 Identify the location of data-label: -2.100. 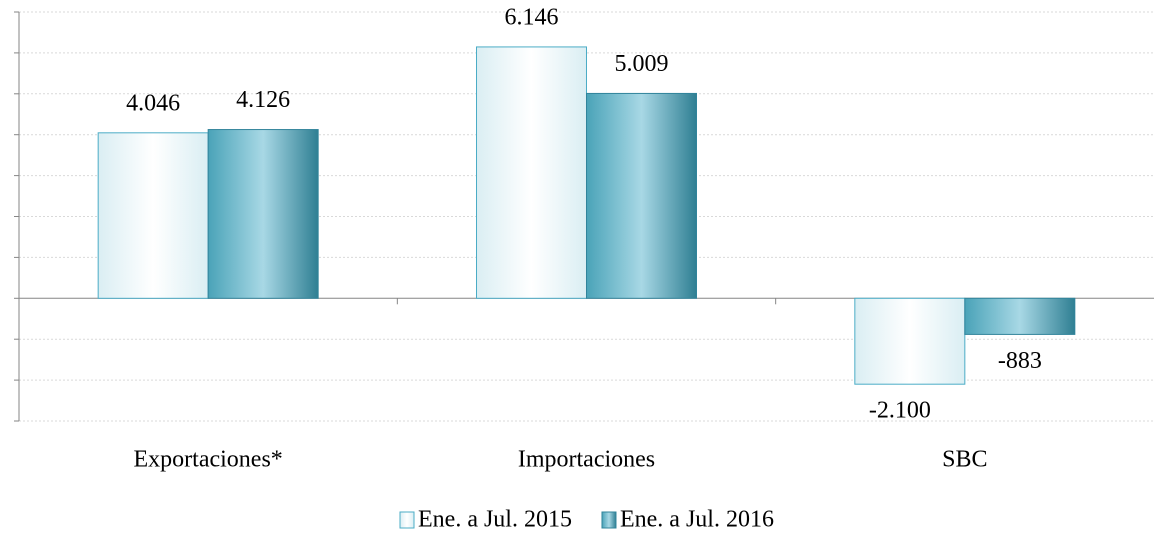
(900, 411).